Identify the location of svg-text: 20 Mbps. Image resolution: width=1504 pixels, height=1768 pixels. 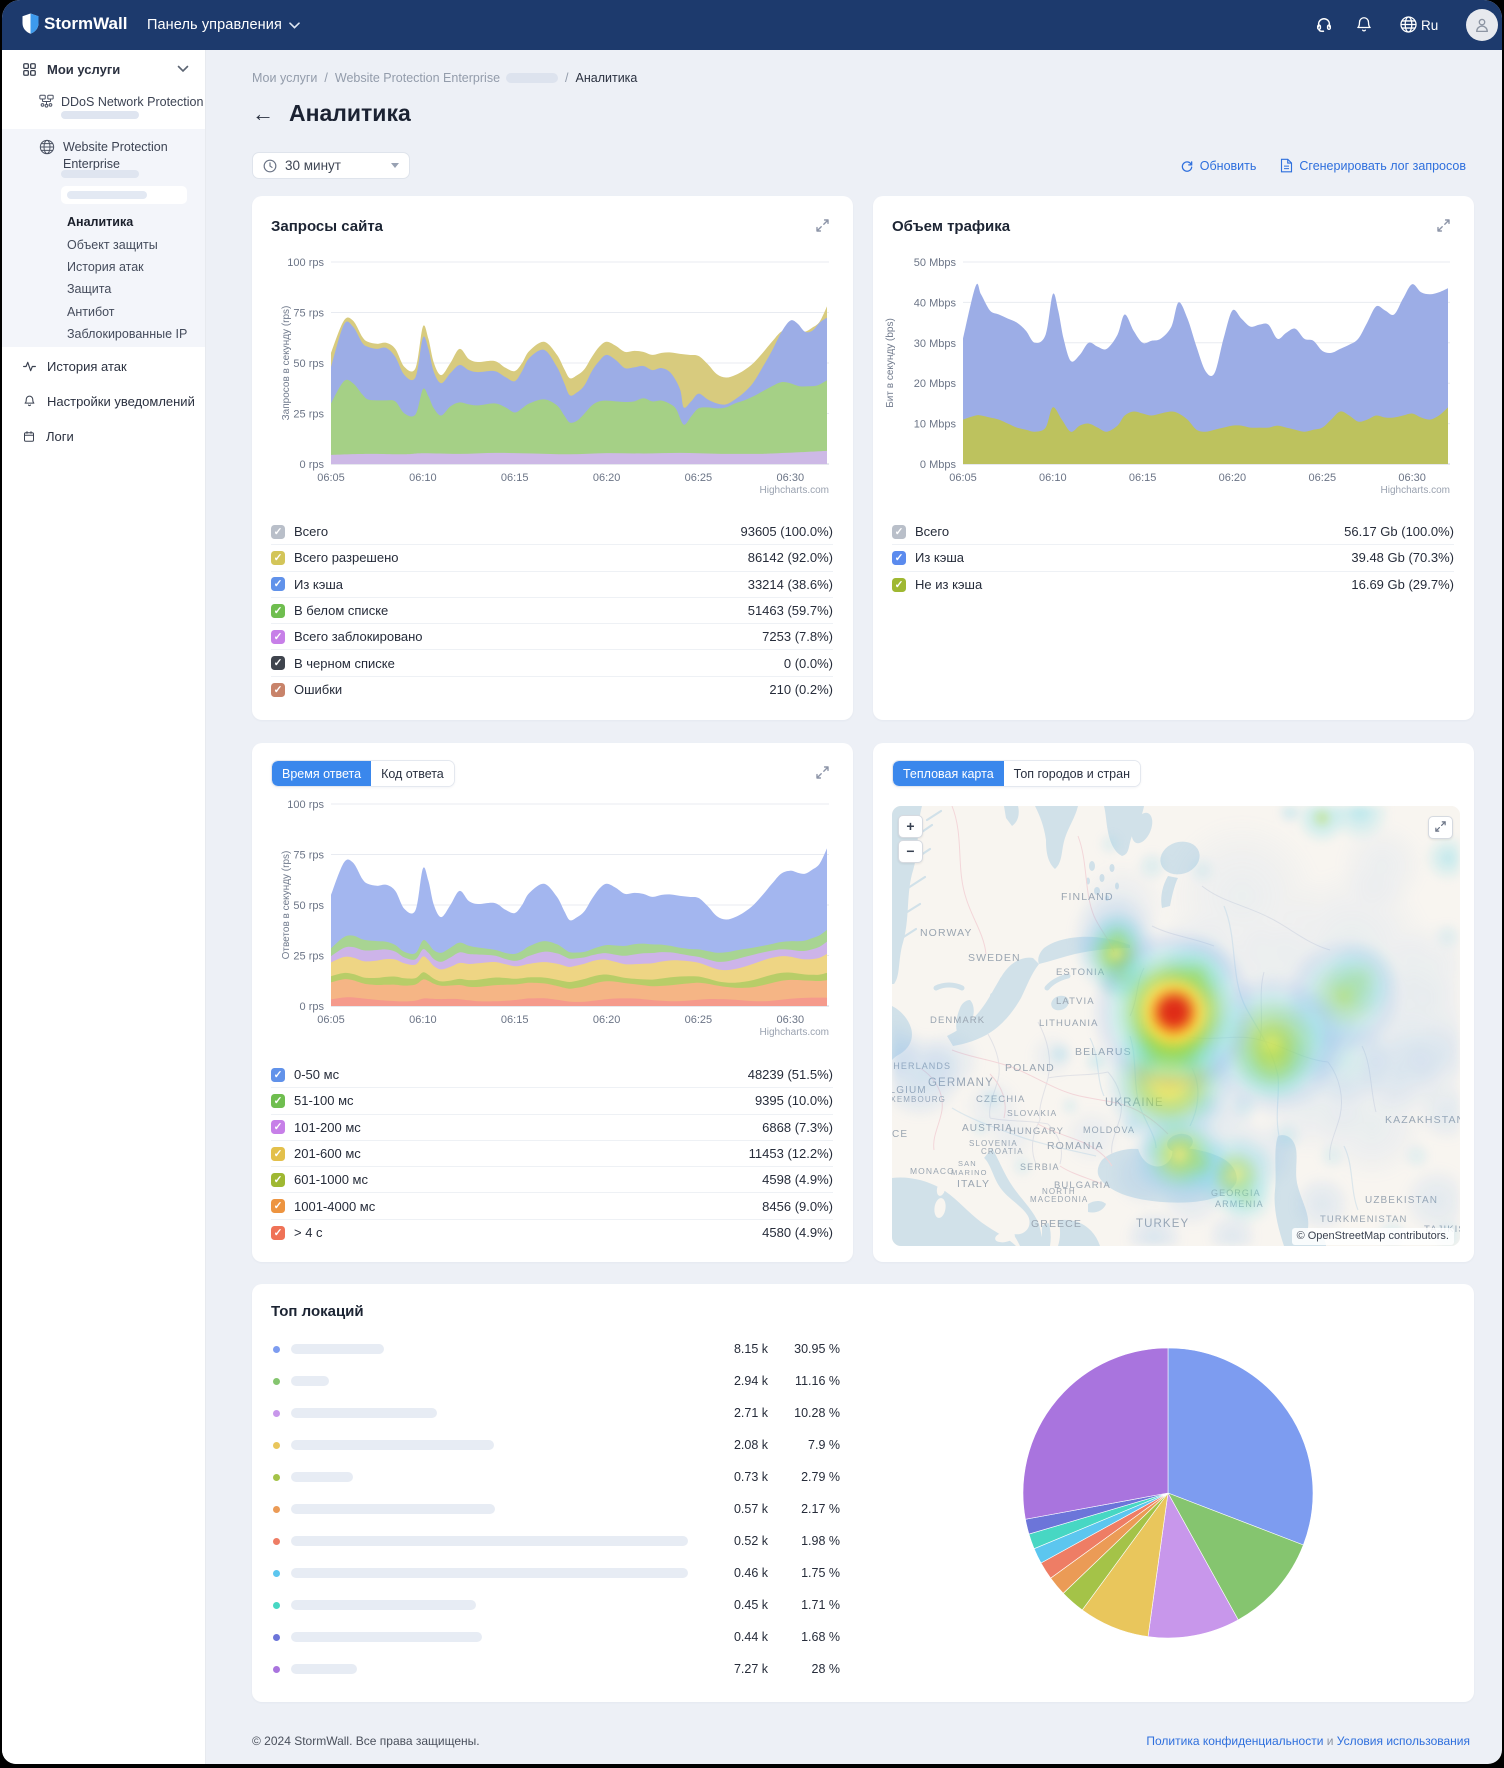
(935, 384).